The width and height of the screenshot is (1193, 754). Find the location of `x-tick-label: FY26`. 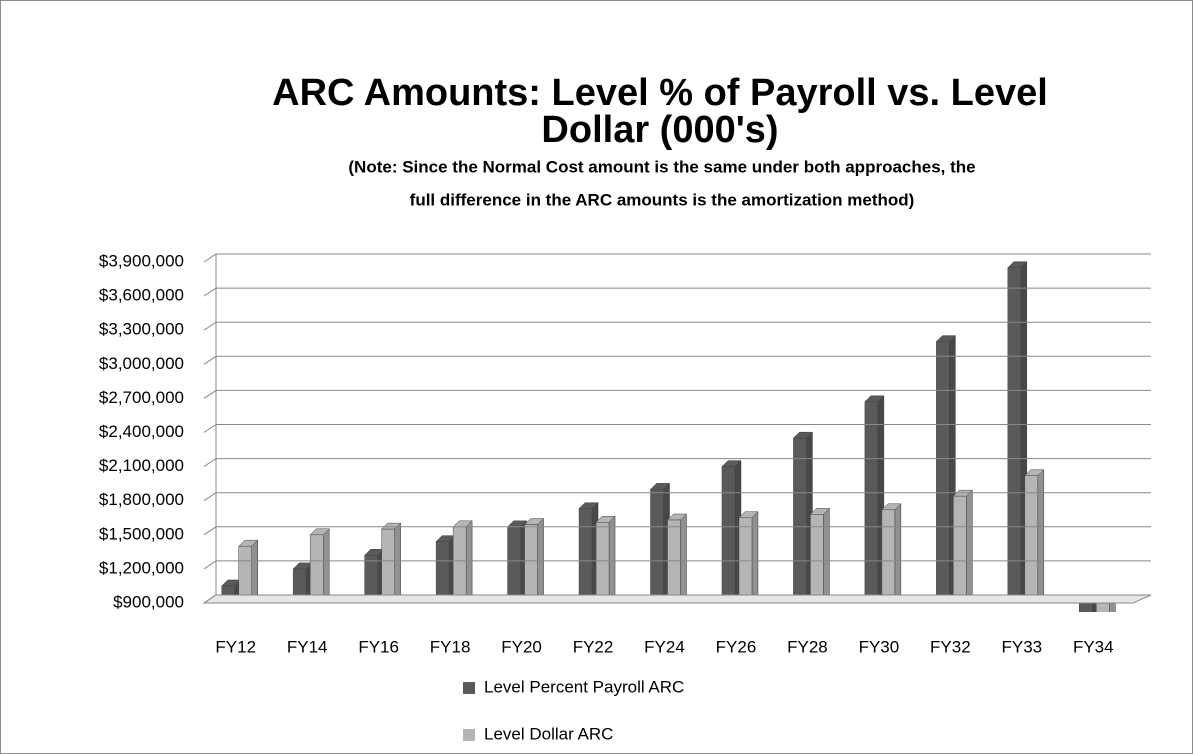

x-tick-label: FY26 is located at coordinates (736, 646).